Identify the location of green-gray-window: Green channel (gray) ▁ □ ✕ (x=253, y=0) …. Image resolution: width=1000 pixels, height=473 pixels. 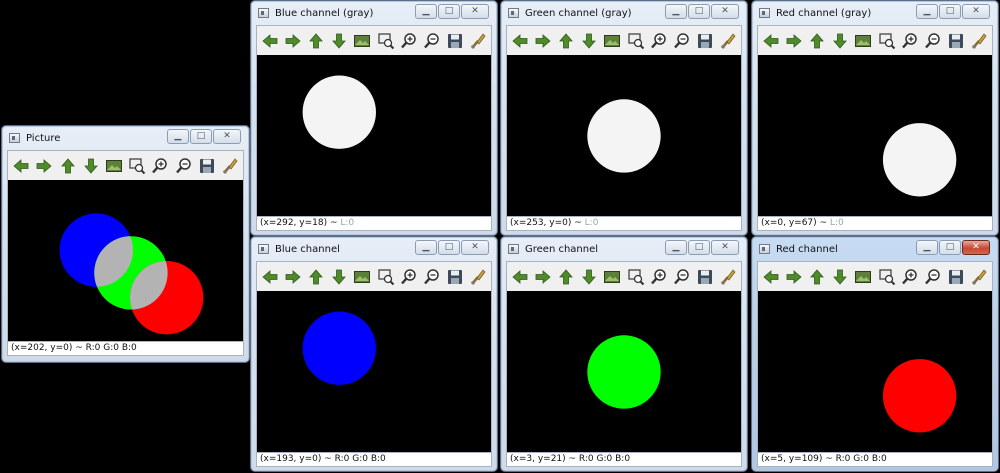
(624, 118).